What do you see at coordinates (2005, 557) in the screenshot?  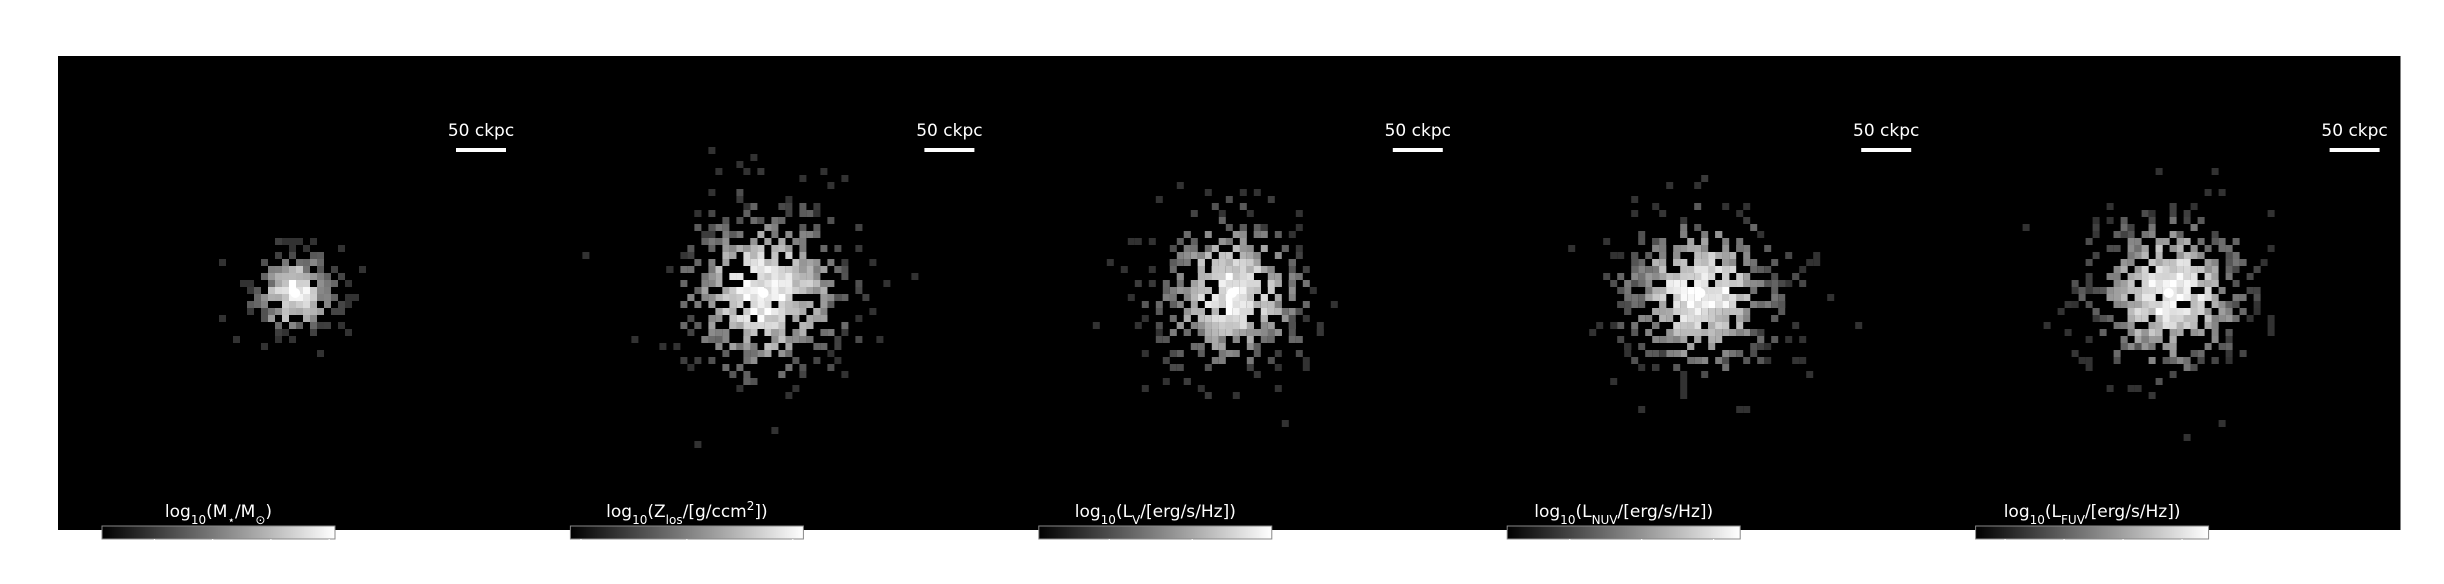 I see `colorbar-tick-label: 24` at bounding box center [2005, 557].